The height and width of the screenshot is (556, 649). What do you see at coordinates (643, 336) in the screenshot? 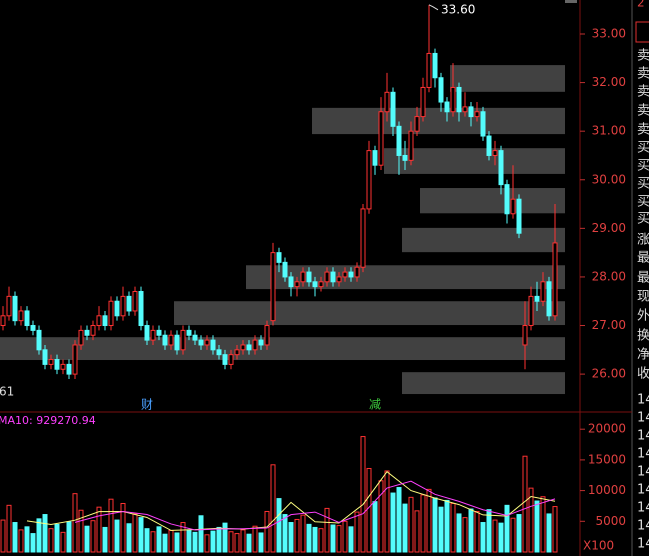
I see `side-row: 换` at bounding box center [643, 336].